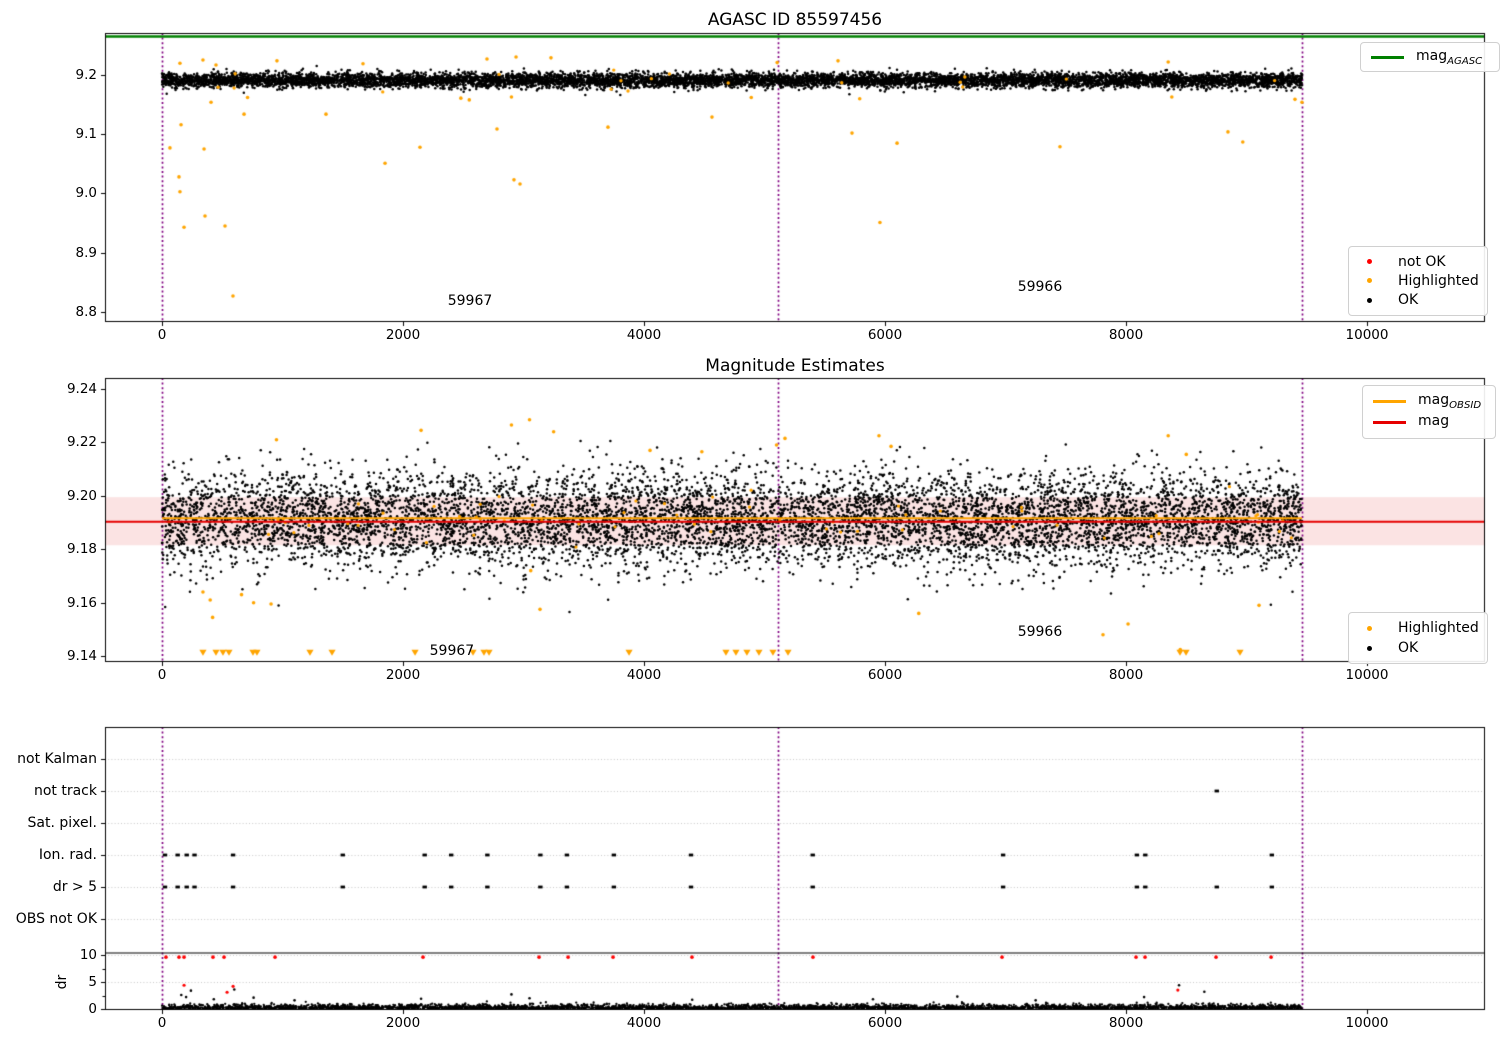 This screenshot has width=1500, height=1050. I want to click on legend-label: mag, so click(1433, 422).